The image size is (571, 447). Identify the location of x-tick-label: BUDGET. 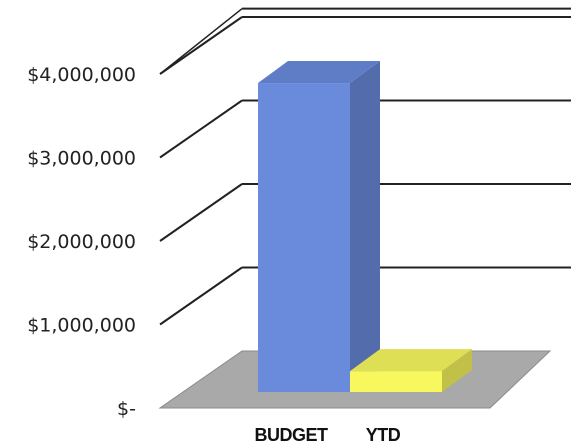
(292, 435).